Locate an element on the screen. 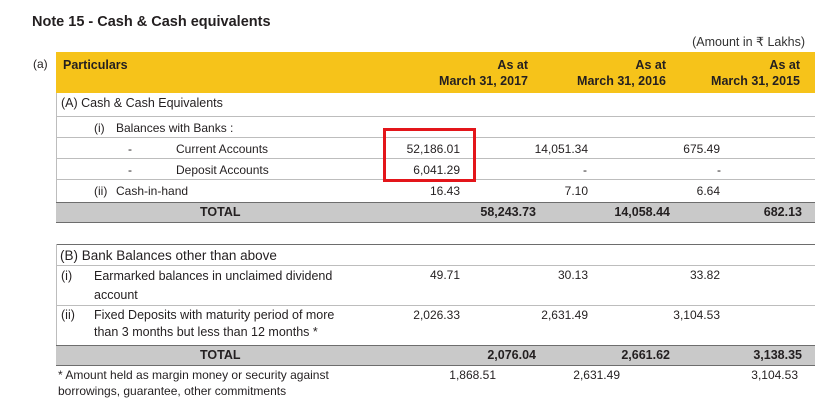  left-border-b is located at coordinates (56, 294).